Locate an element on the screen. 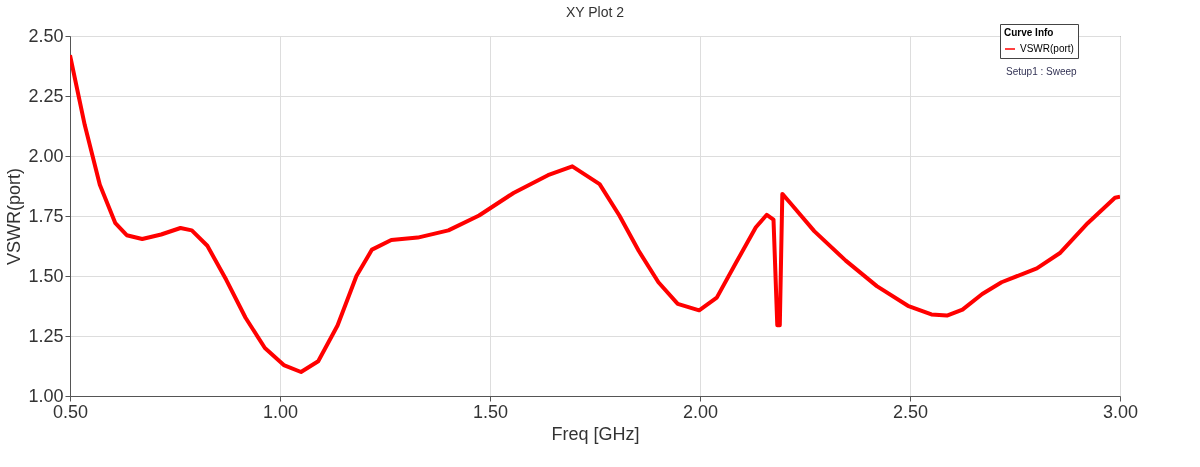  x-tick-label: 2.50 is located at coordinates (910, 411).